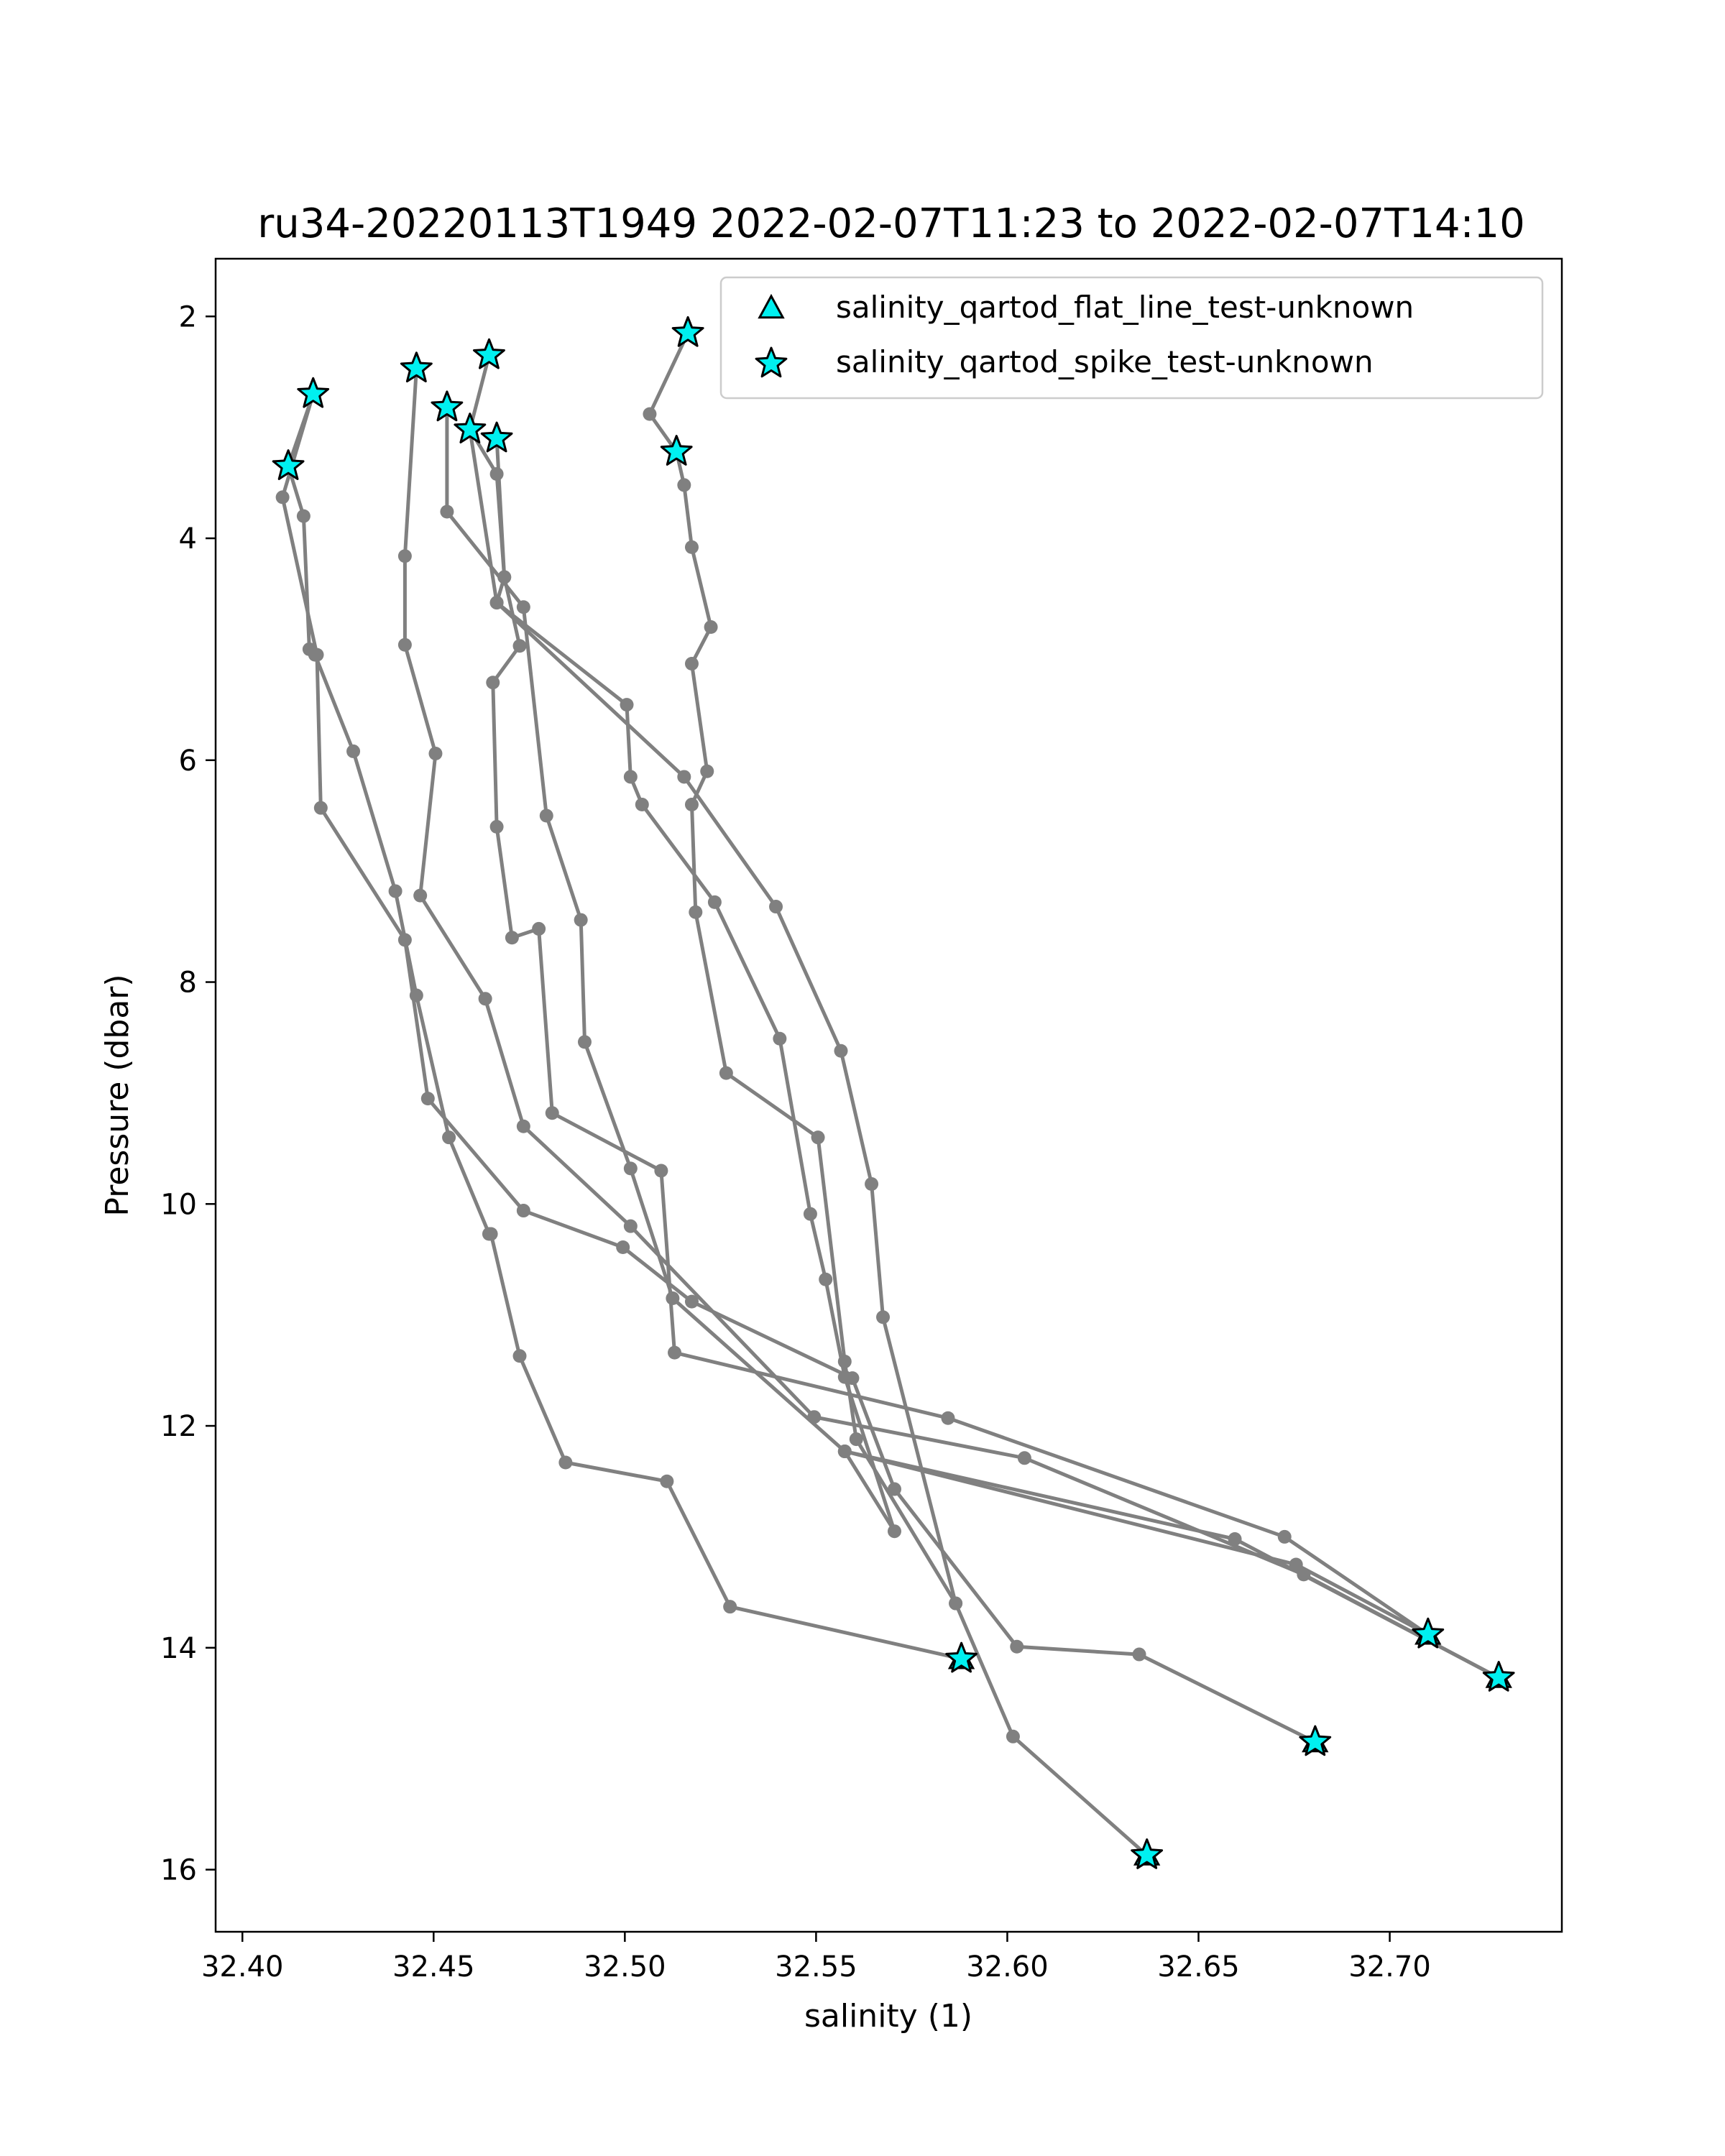 This screenshot has width=1725, height=2156. What do you see at coordinates (242, 1967) in the screenshot?
I see `x-tick-label: 32.40` at bounding box center [242, 1967].